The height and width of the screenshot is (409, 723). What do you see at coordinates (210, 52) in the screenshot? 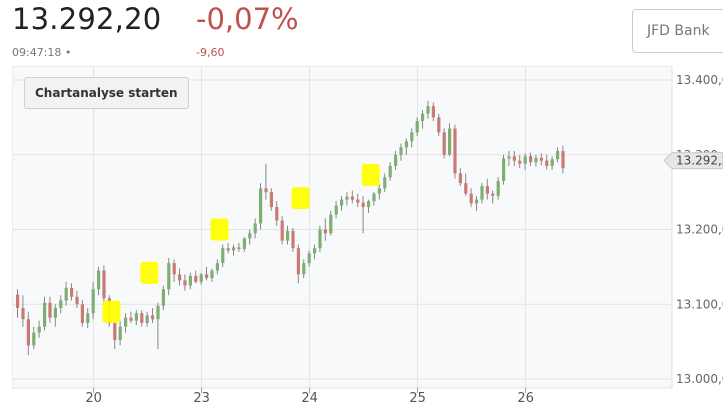
I see `change-absolute: -9,60` at bounding box center [210, 52].